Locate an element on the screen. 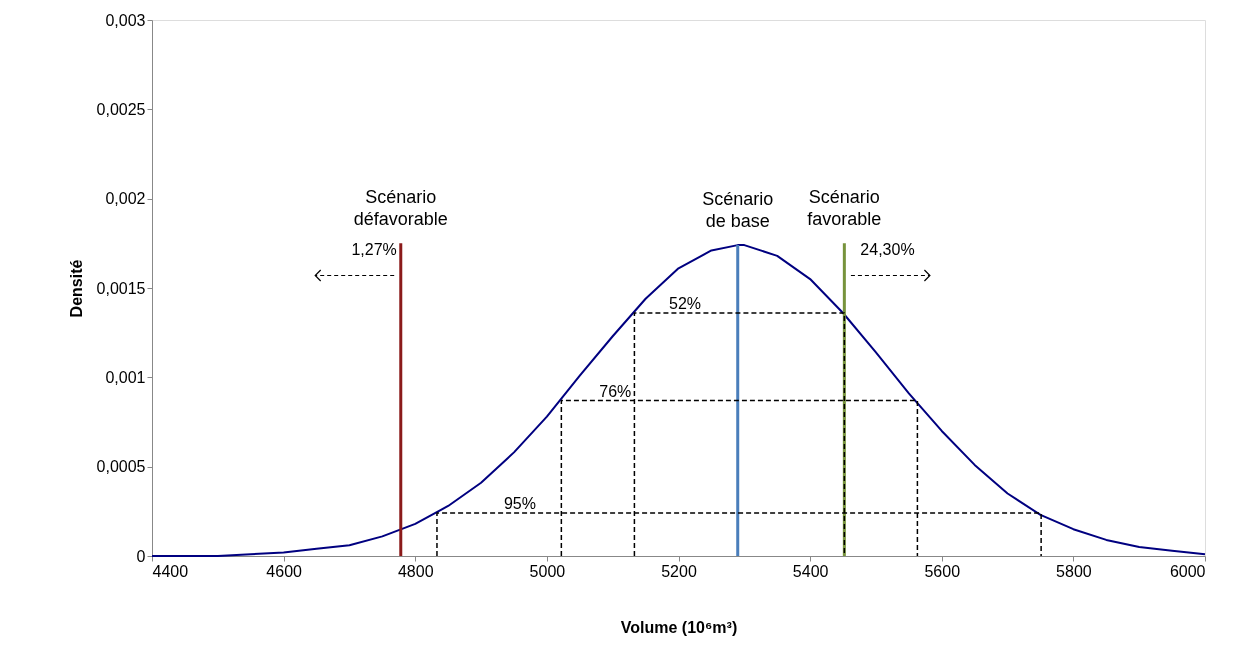 The width and height of the screenshot is (1247, 672). x-tick-label: 4400 is located at coordinates (170, 571).